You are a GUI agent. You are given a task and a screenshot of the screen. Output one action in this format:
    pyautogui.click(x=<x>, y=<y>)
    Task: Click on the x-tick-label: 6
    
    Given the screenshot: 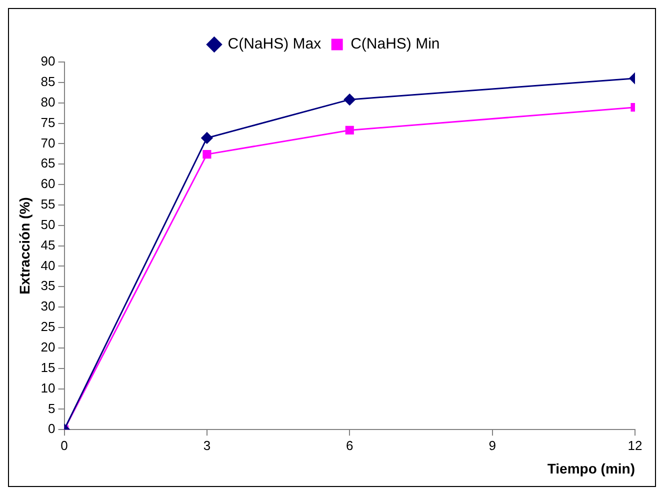 What is the action you would take?
    pyautogui.click(x=350, y=445)
    